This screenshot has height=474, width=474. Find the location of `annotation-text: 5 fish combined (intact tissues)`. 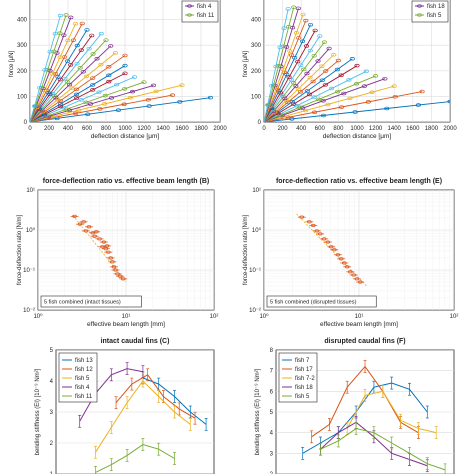

annotation-text: 5 fish combined (intact tissues) is located at coordinates (82, 303).